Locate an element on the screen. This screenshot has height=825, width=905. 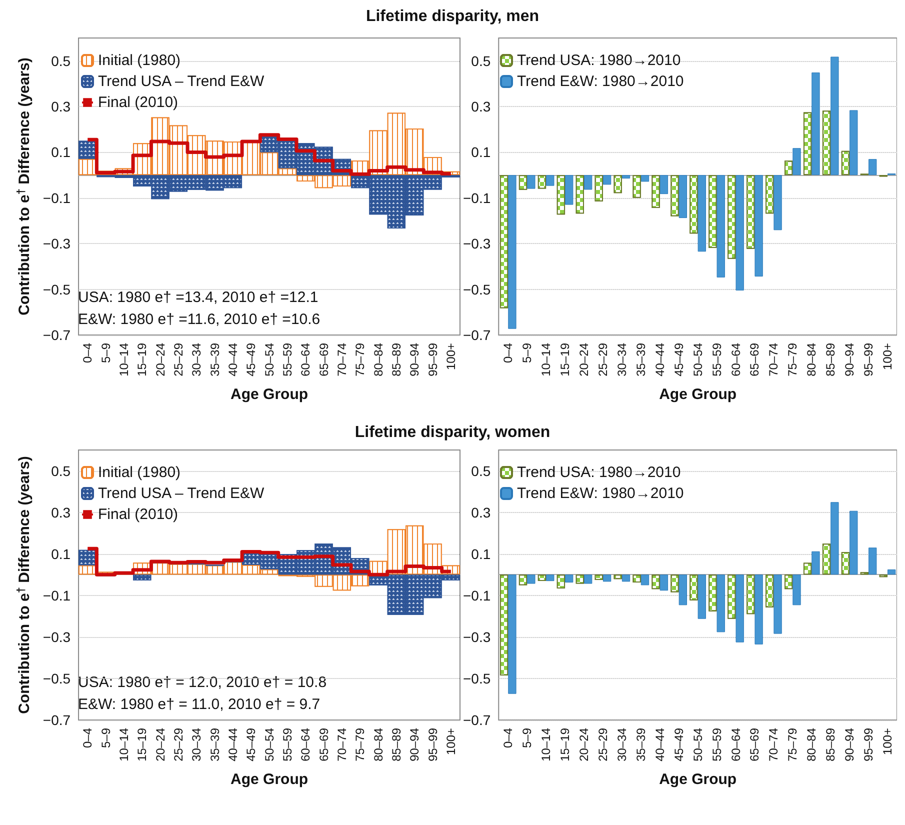
annotation: E&W: 1980 e† = 11.0, 2010 e† = 9.7 is located at coordinates (199, 704).